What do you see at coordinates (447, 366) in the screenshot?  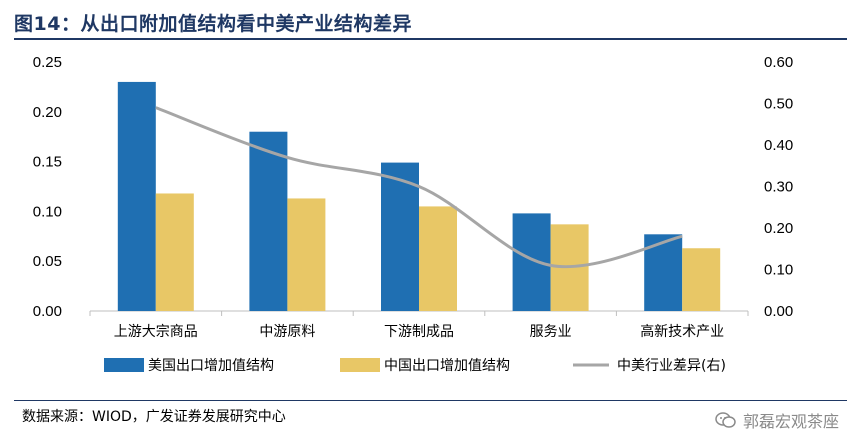 I see `legend-label: 中国出口增加值结构` at bounding box center [447, 366].